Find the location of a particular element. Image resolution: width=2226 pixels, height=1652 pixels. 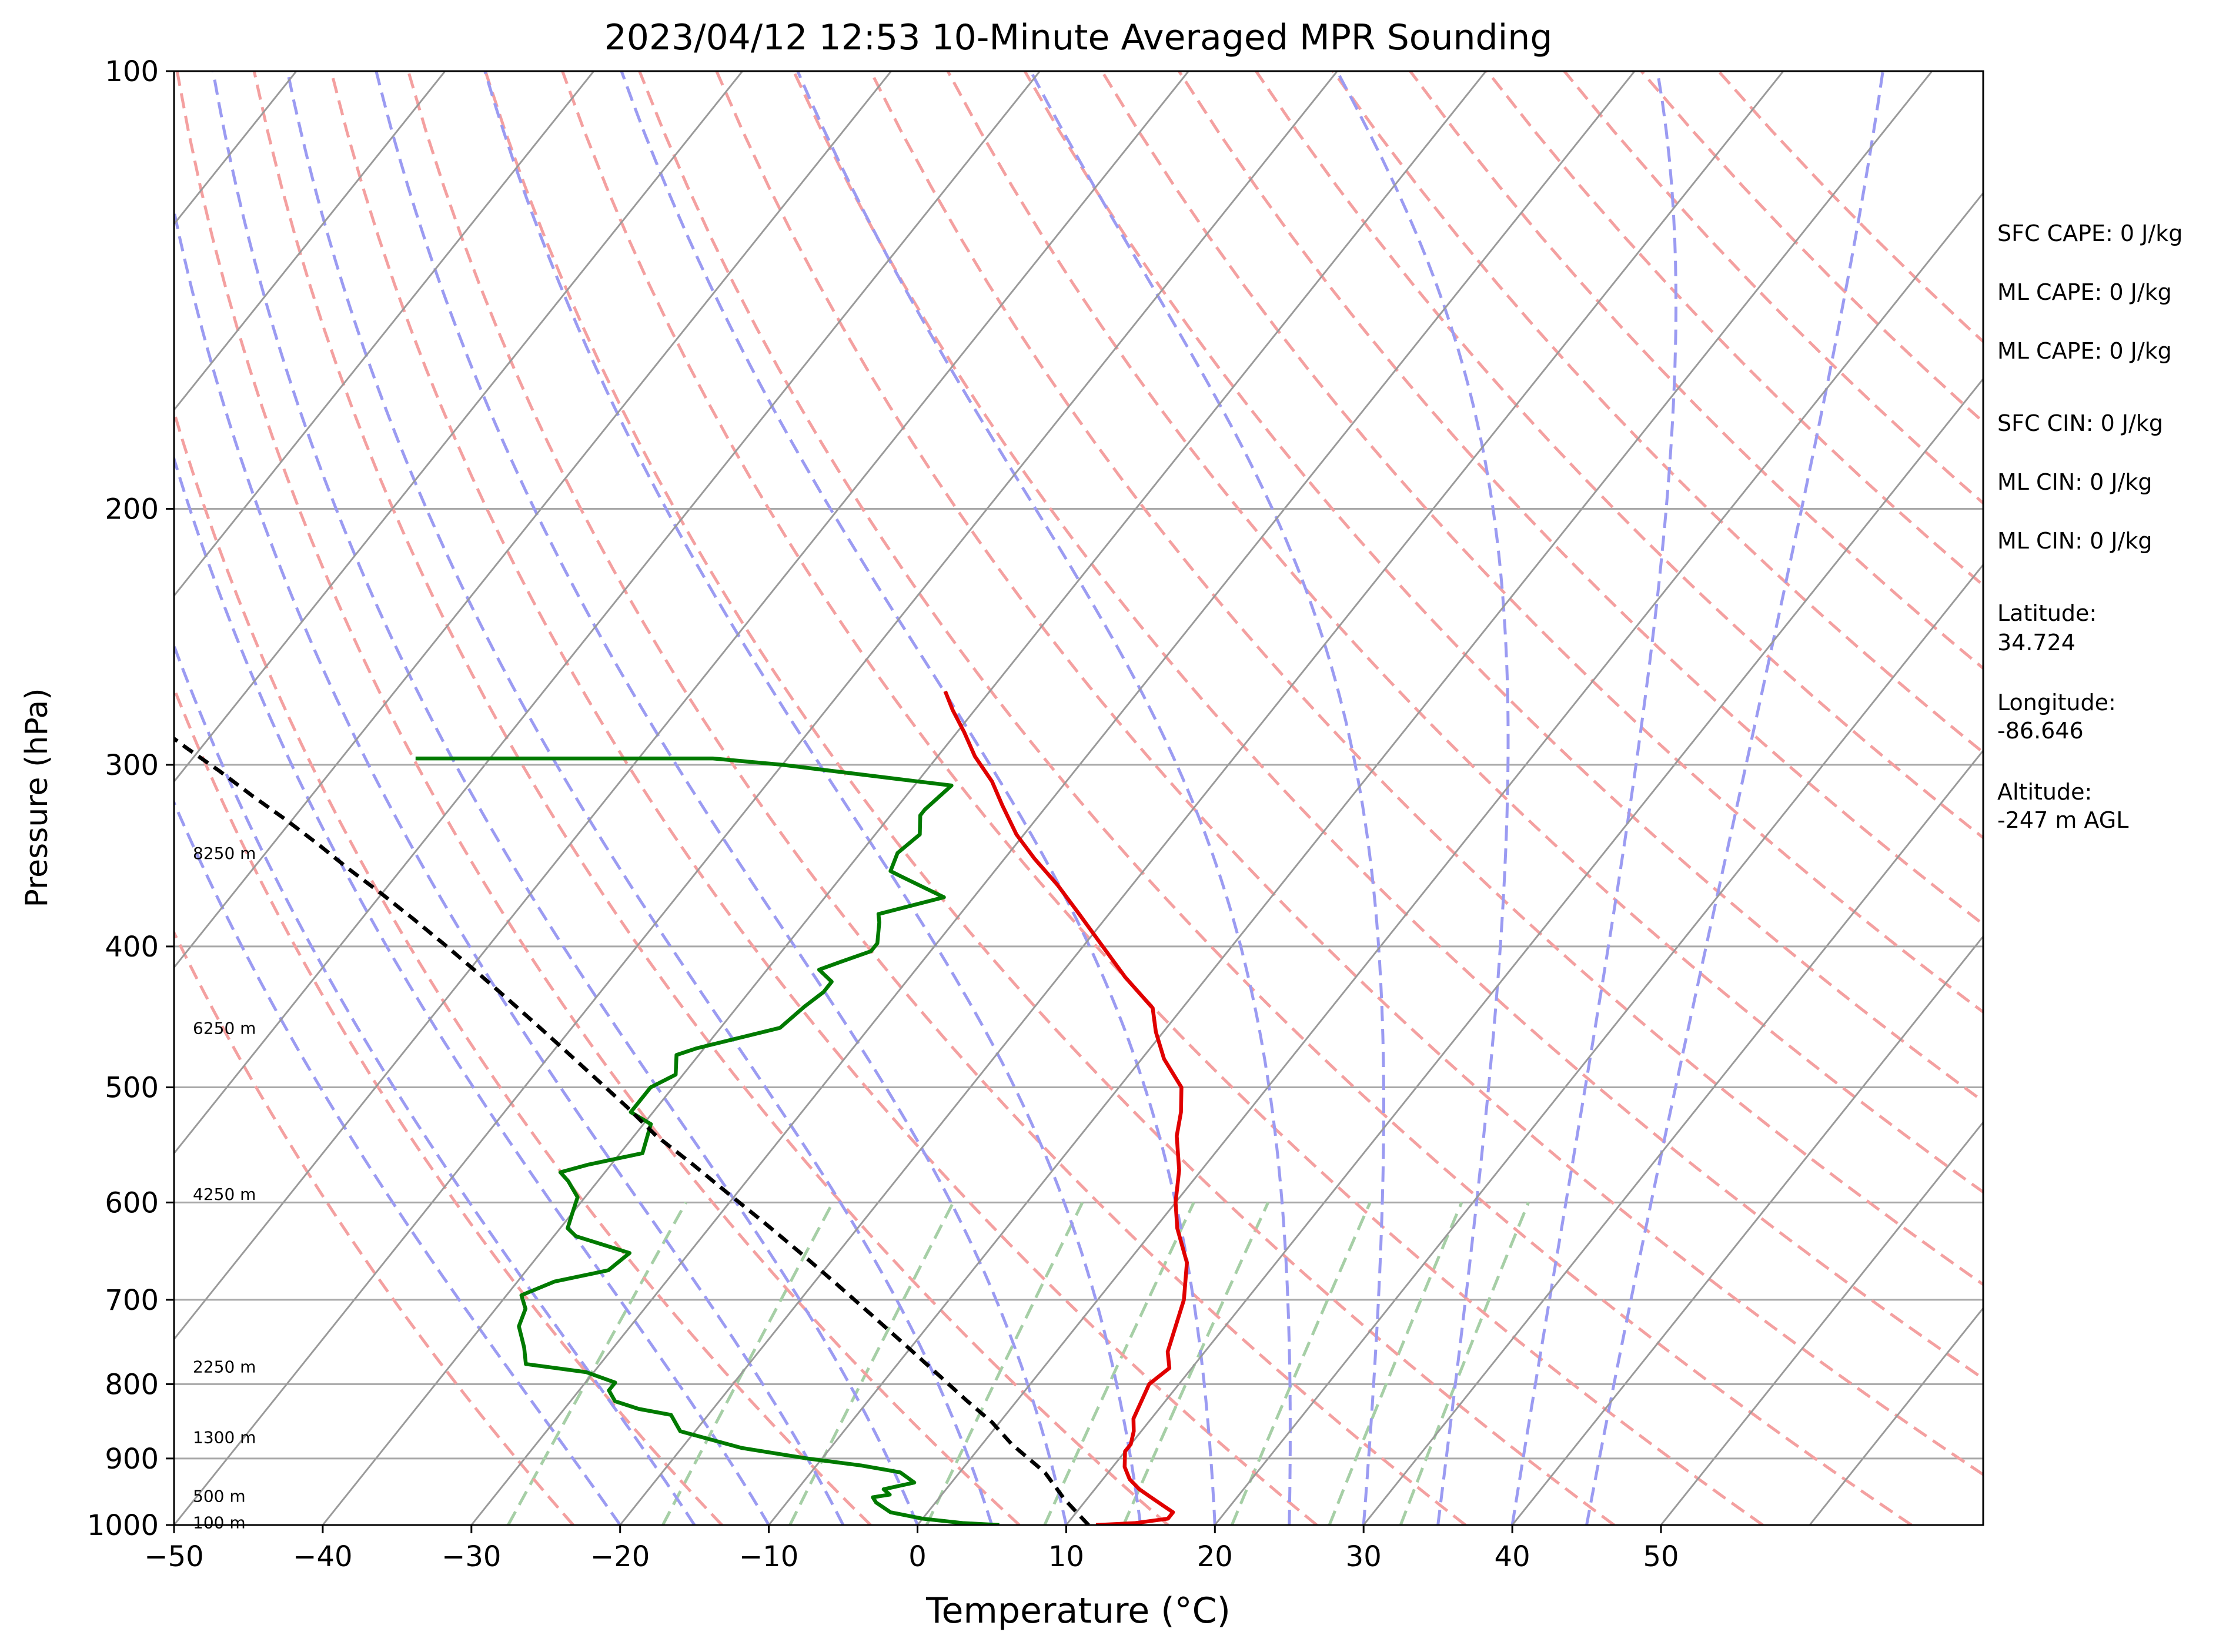

y-tick-label: 800 is located at coordinates (132, 1384).